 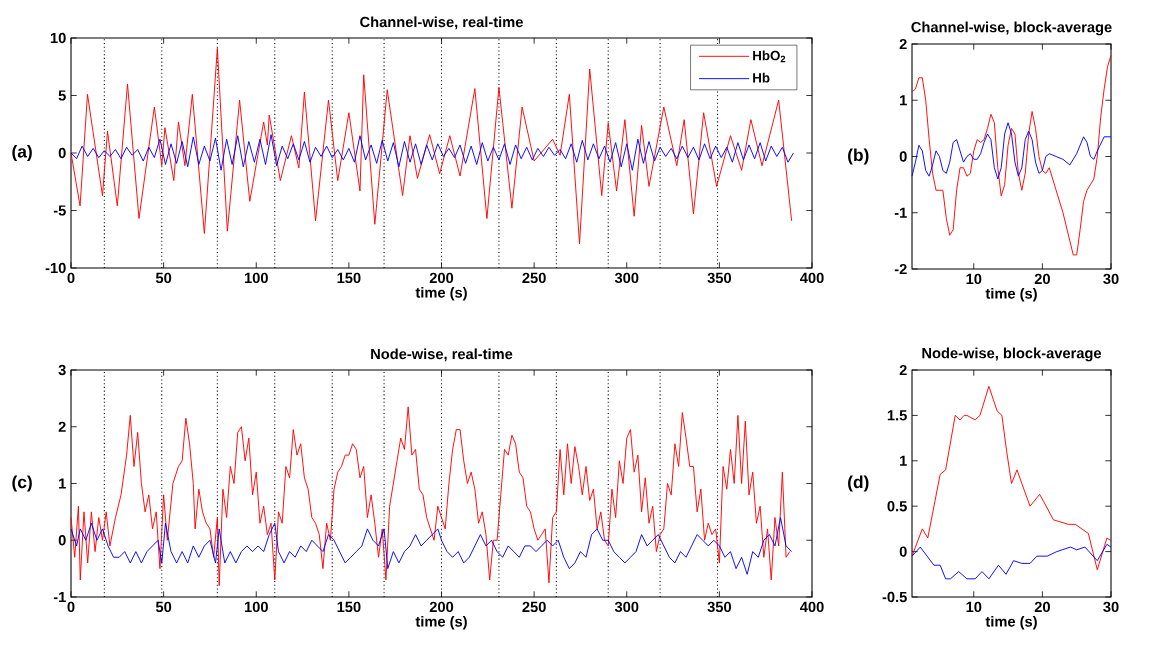 What do you see at coordinates (1012, 354) in the screenshot?
I see `chart-title: Node-wise, block-average` at bounding box center [1012, 354].